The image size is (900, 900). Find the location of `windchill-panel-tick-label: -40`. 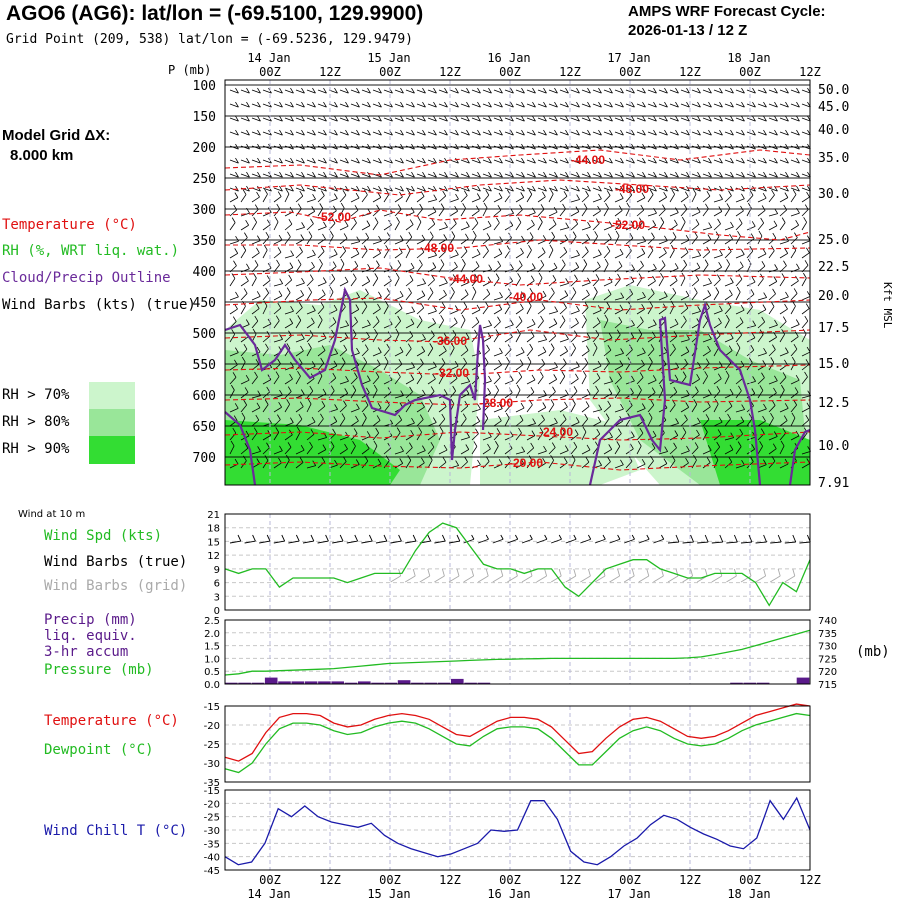

windchill-panel-tick-label: -40 is located at coordinates (212, 858).